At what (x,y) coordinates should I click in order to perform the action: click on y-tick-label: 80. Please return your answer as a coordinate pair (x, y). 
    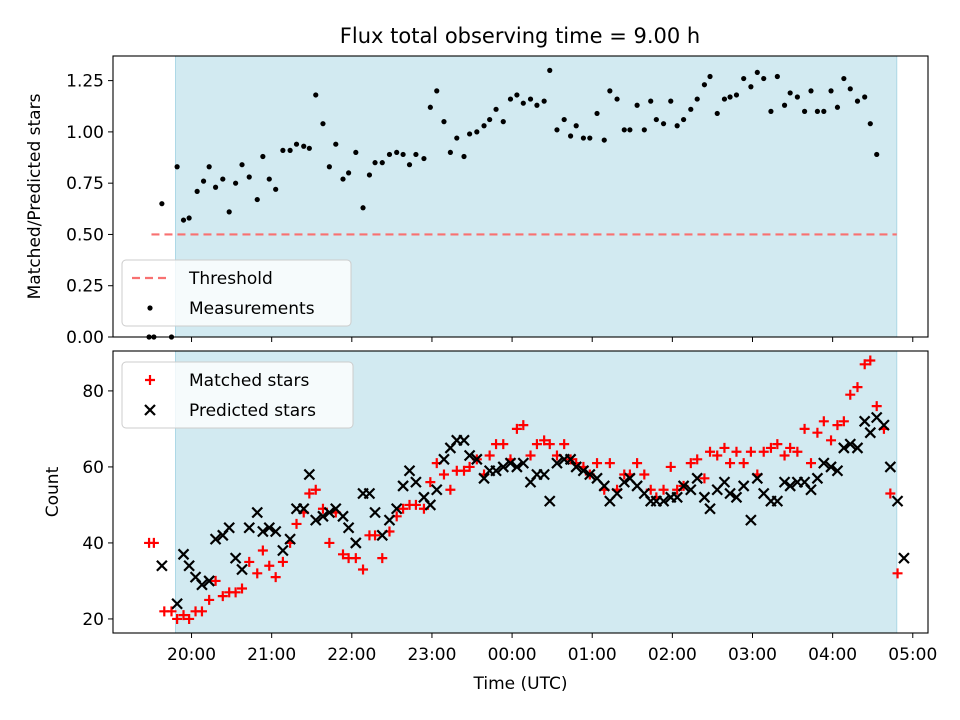
    Looking at the image, I should click on (93, 392).